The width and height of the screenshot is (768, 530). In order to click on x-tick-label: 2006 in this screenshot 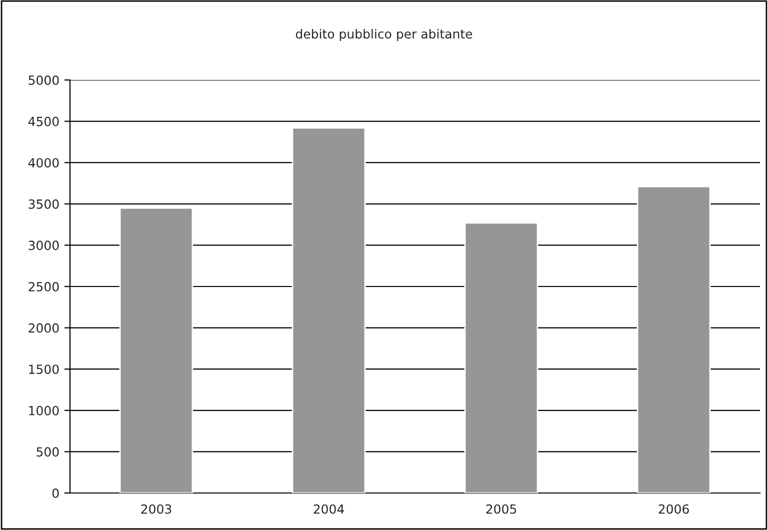, I will do `click(673, 509)`.